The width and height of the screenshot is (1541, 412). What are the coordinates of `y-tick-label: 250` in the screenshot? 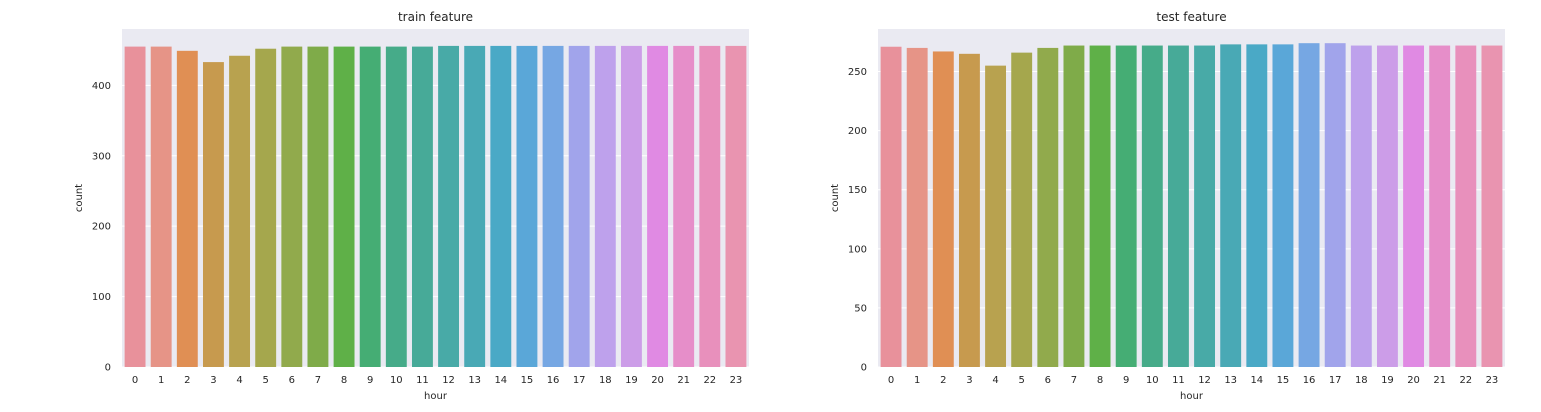 It's located at (857, 72).